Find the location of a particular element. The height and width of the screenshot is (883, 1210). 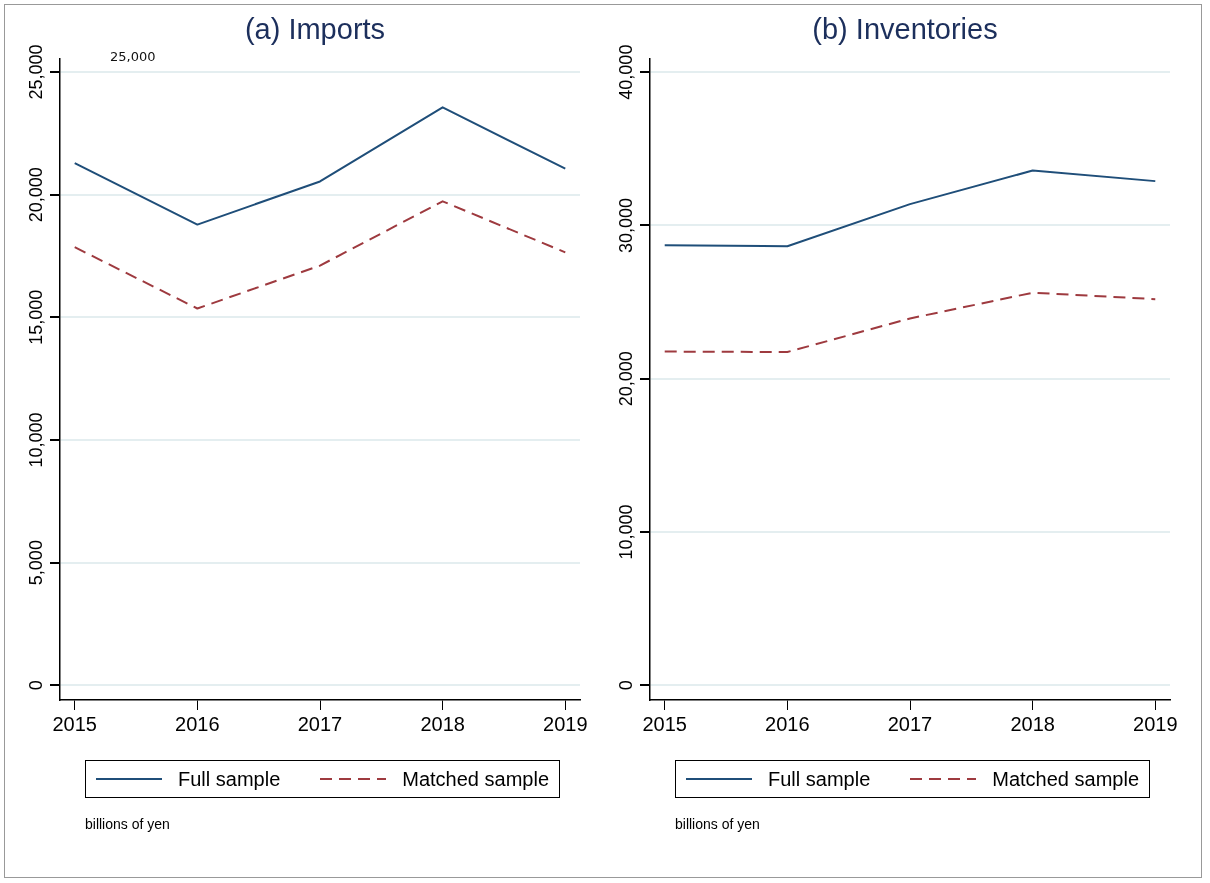

chart-title: (b) Inventories is located at coordinates (905, 29).